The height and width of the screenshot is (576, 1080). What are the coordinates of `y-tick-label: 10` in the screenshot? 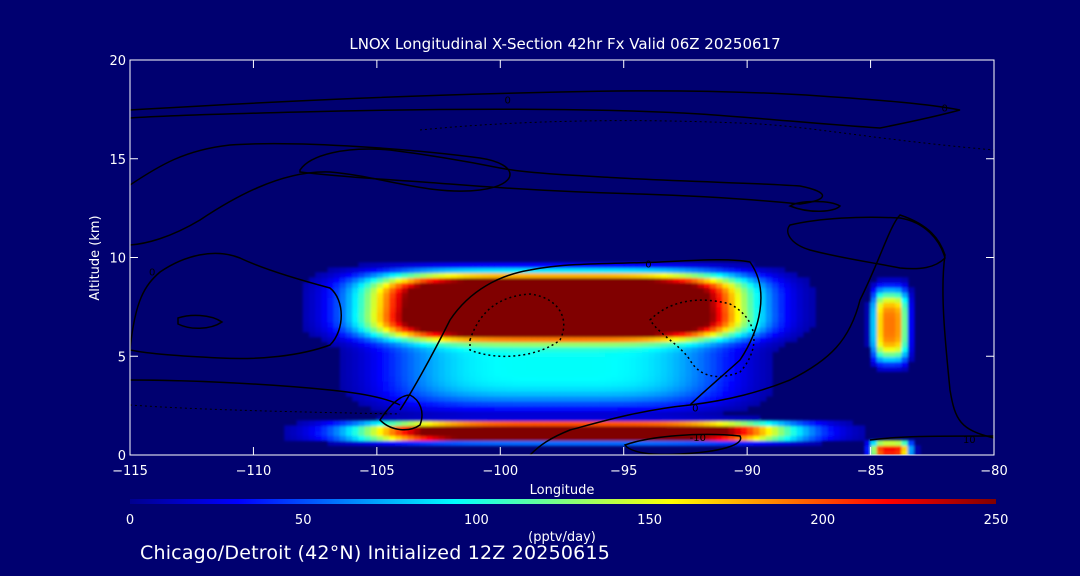 It's located at (117, 259).